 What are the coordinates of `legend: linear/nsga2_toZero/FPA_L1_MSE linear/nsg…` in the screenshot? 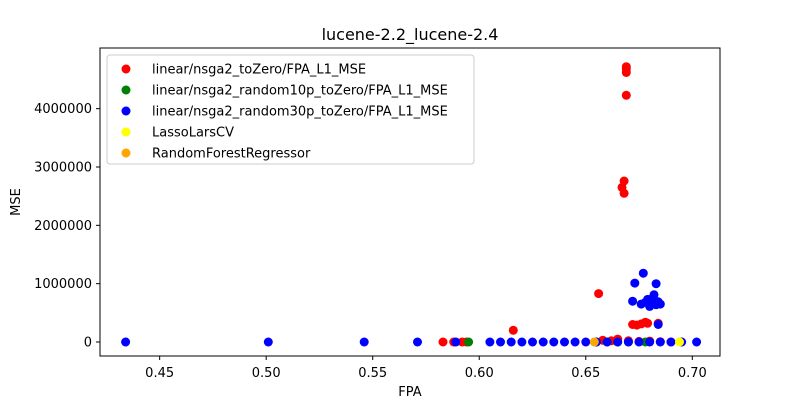 It's located at (290, 109).